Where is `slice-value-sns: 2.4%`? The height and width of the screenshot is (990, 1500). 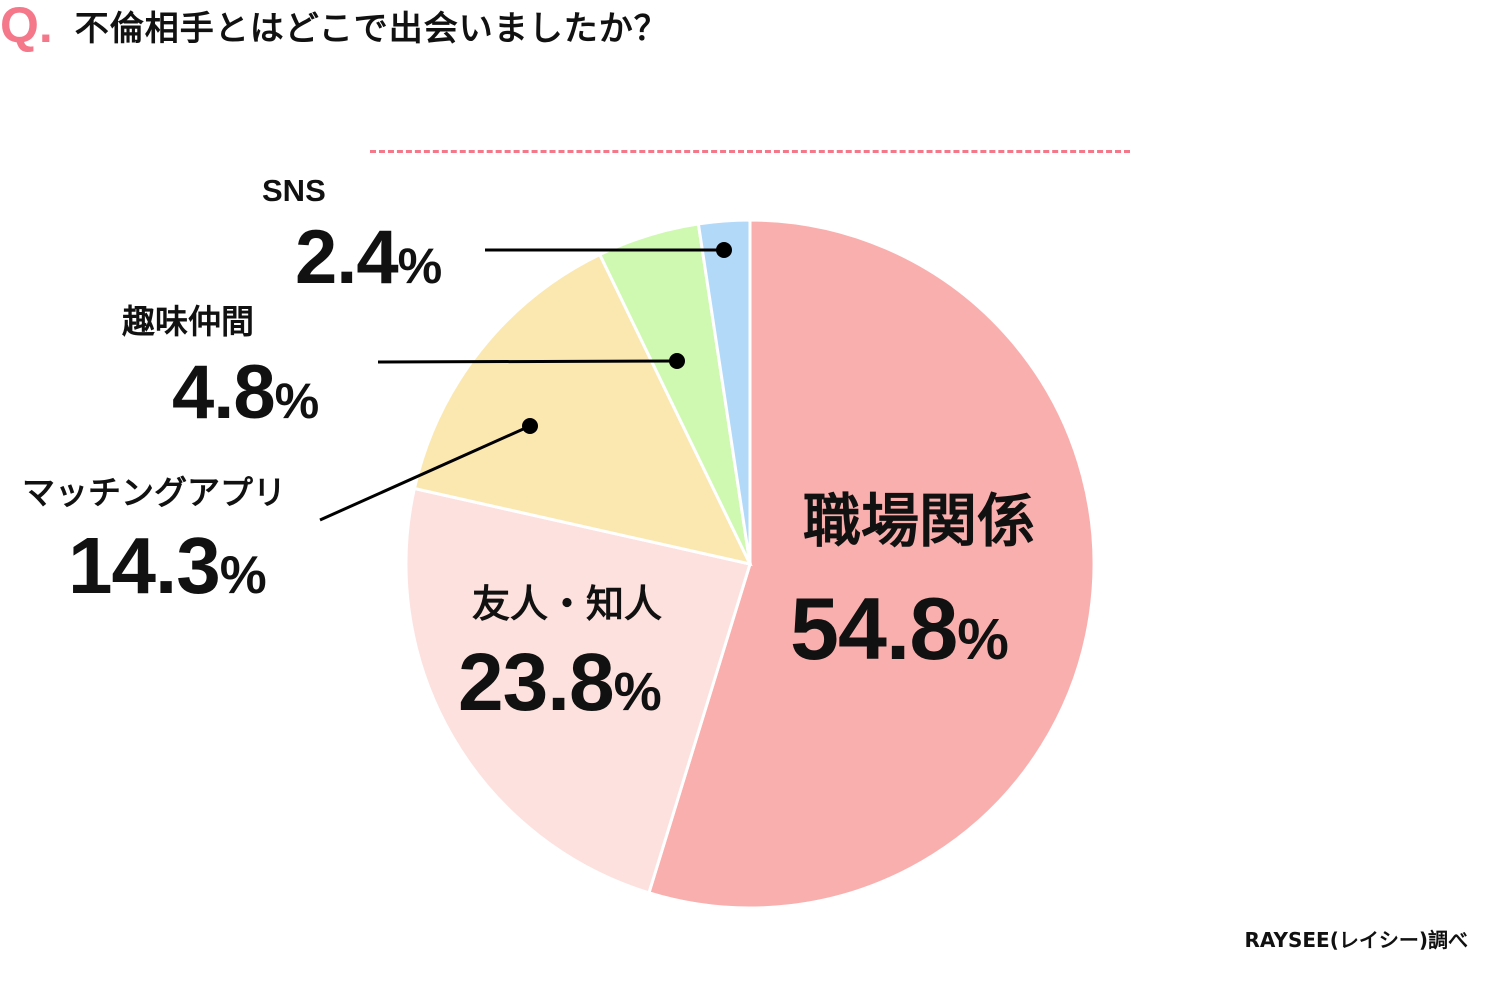
slice-value-sns: 2.4% is located at coordinates (368, 257).